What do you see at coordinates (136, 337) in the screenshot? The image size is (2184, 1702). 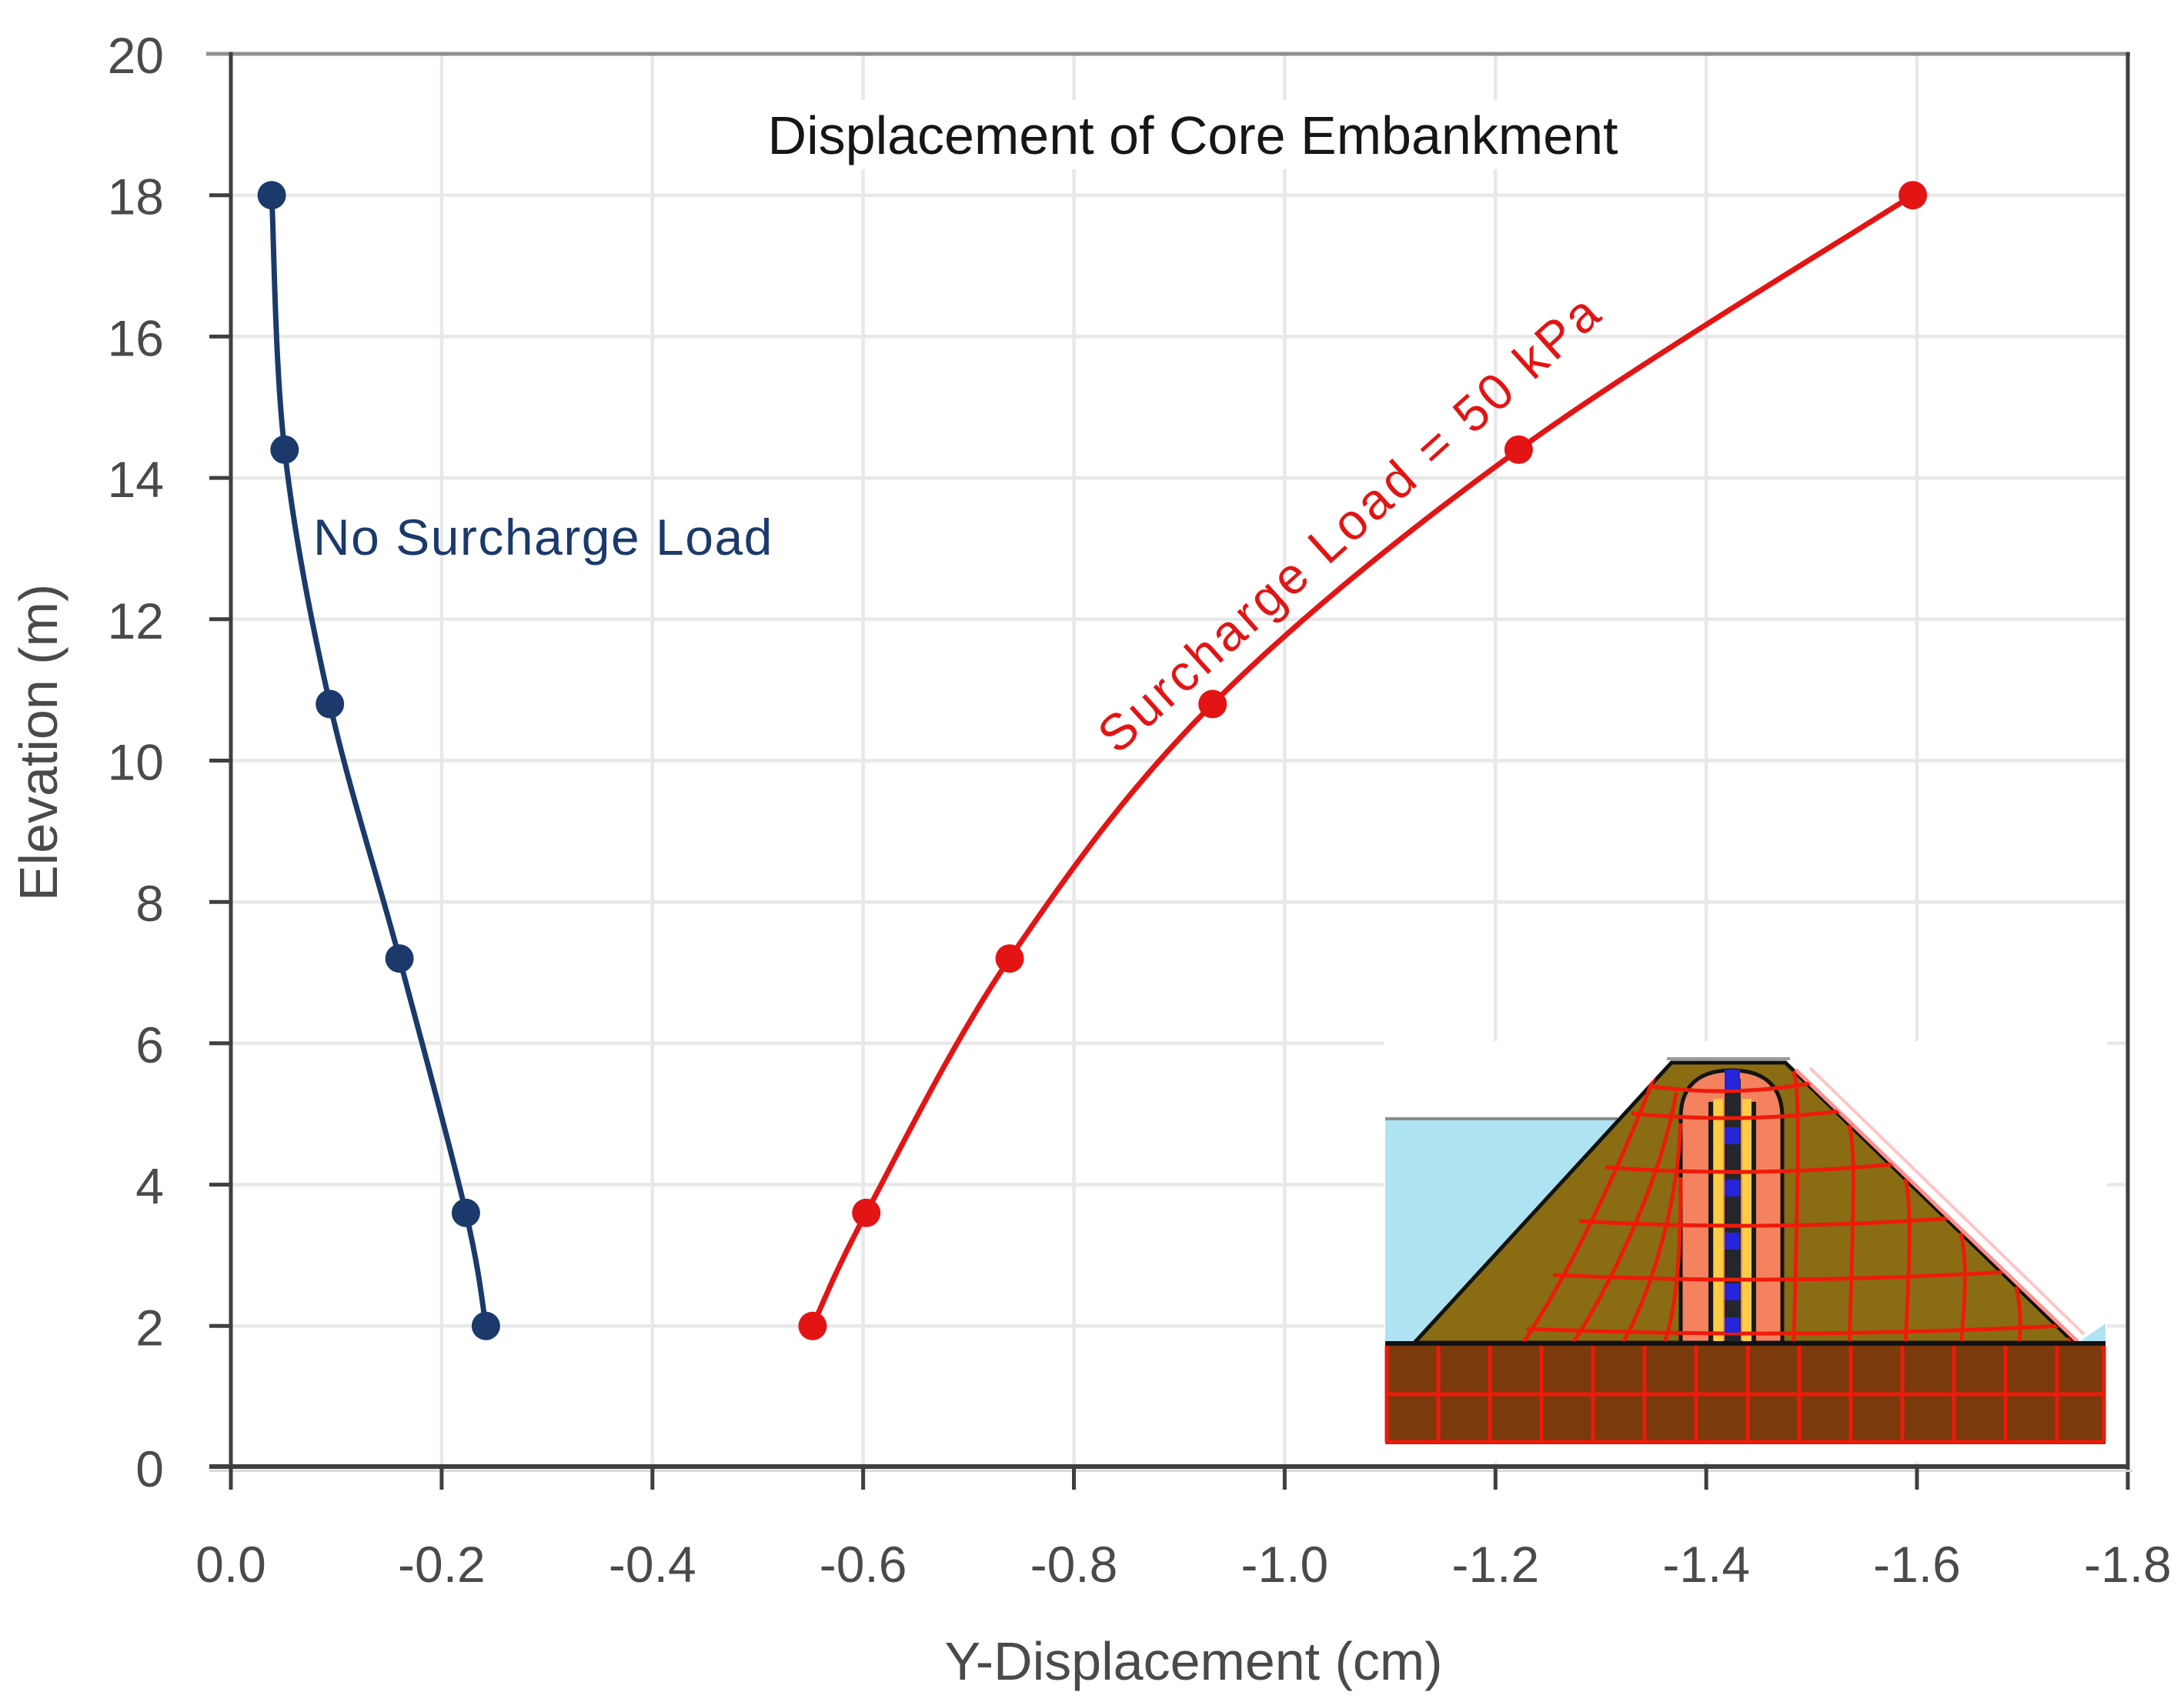 I see `svg-text: 16` at bounding box center [136, 337].